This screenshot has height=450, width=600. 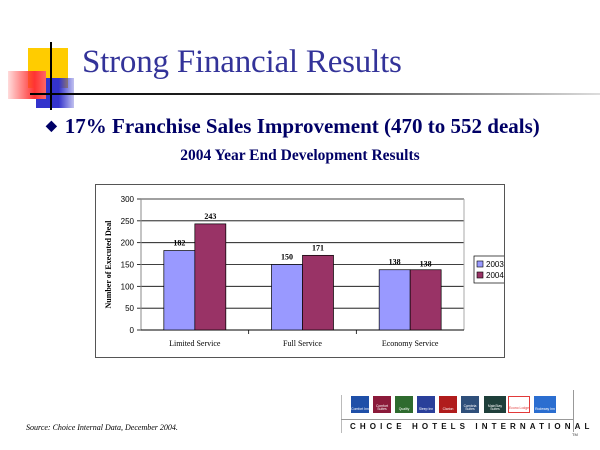 I want to click on slide-title: Strong Financial Results, so click(x=242, y=62).